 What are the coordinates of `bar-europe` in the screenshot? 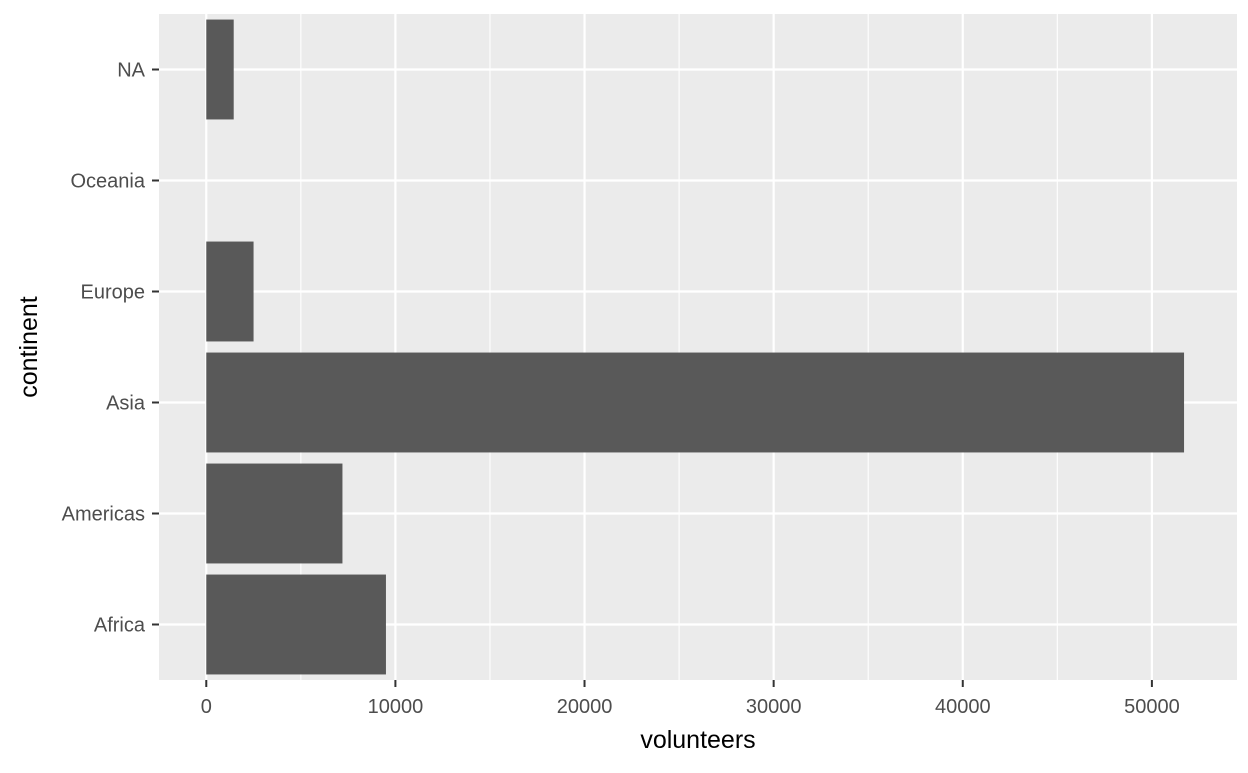 It's located at (230, 291).